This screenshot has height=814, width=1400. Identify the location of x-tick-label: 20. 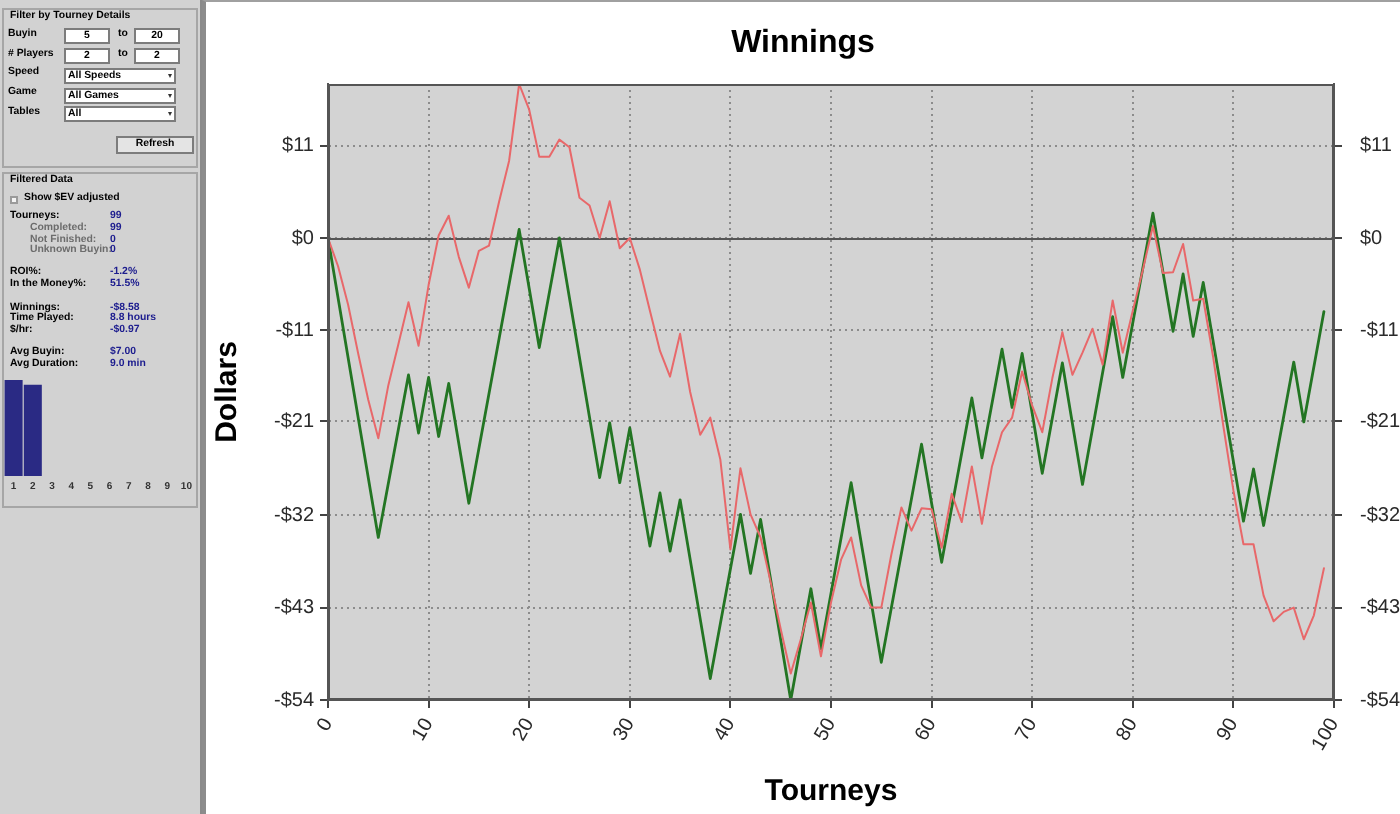
(524, 729).